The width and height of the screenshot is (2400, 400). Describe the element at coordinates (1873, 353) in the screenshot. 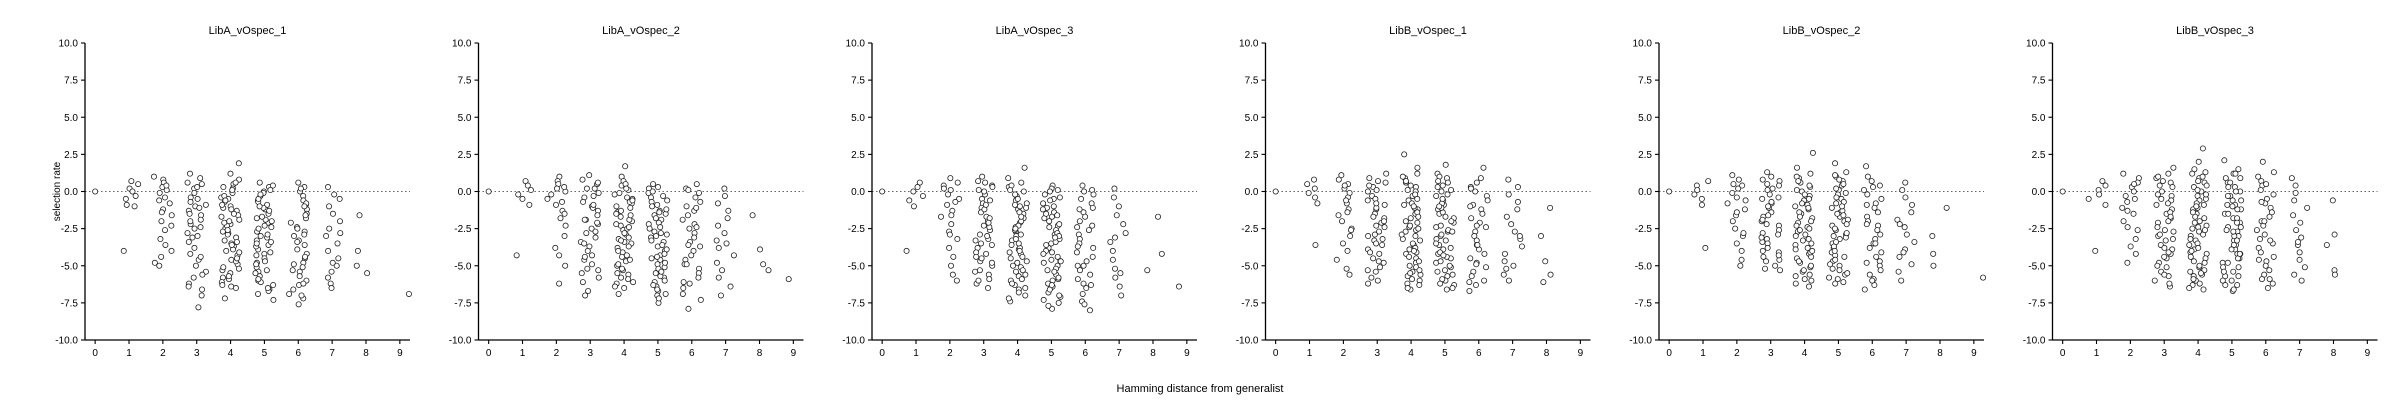

I see `x-tick-label: 6` at that location.